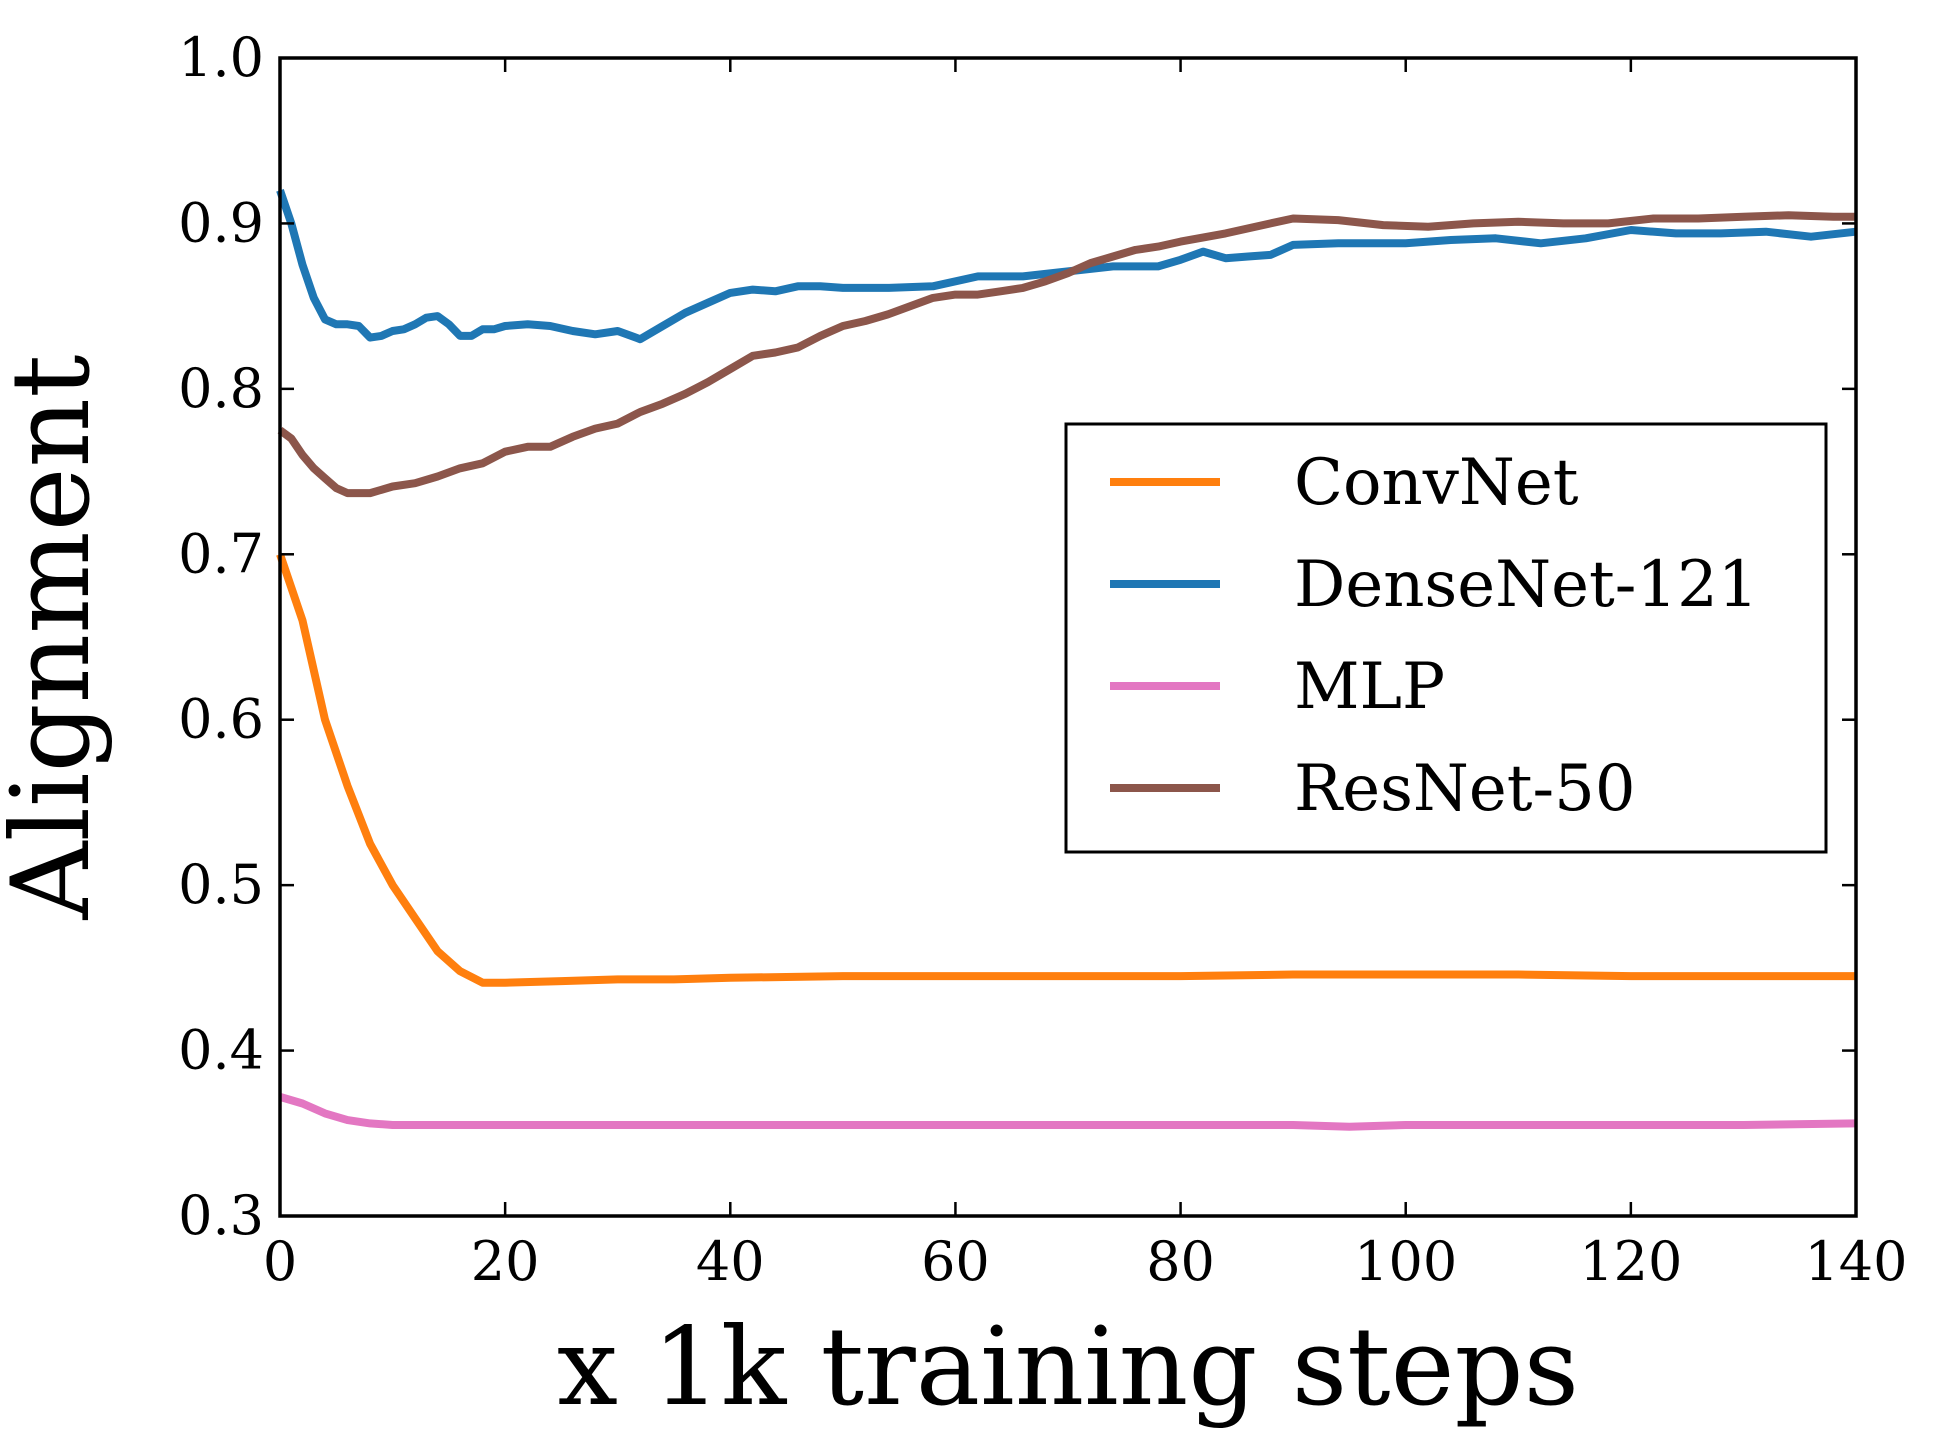 Image resolution: width=1935 pixels, height=1448 pixels. Describe the element at coordinates (1068, 1367) in the screenshot. I see `x-axis-title: x 1k training steps` at that location.